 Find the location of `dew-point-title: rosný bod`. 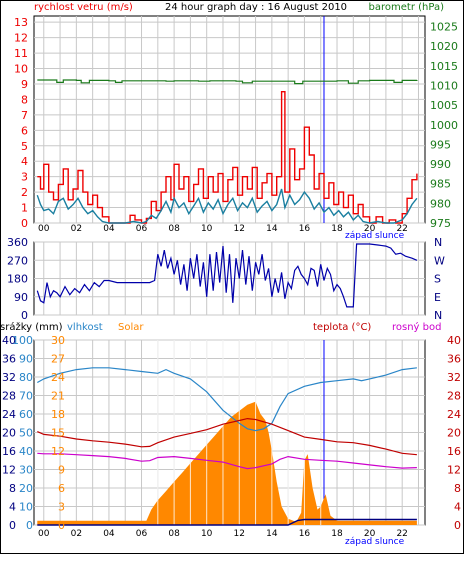

dew-point-title: rosný bod is located at coordinates (416, 327).